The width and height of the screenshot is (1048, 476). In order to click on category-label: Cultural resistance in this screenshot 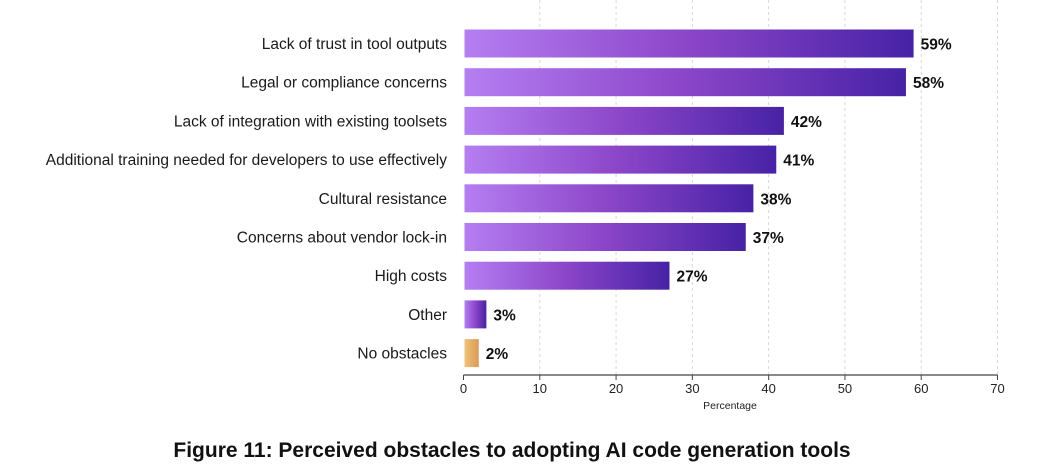, I will do `click(383, 199)`.